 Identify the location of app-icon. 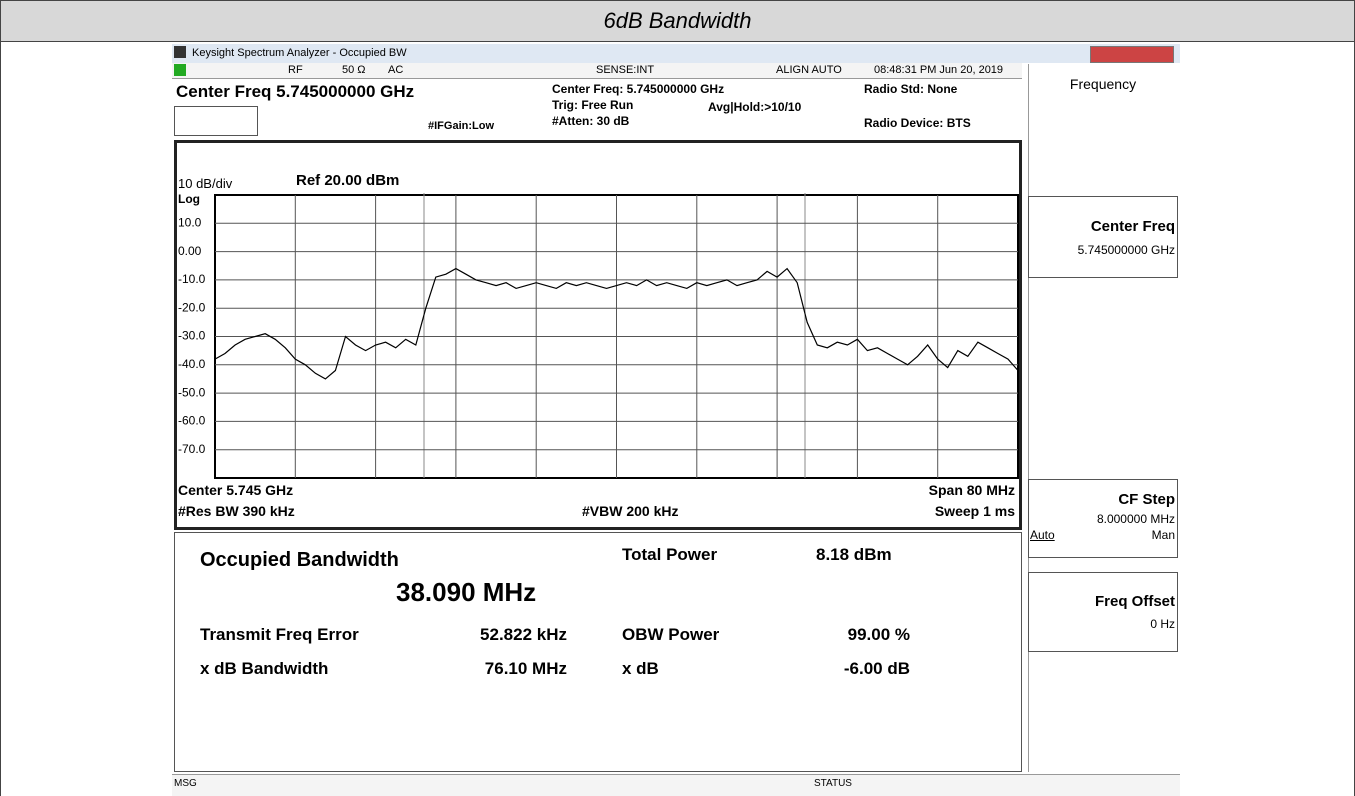
(180, 52).